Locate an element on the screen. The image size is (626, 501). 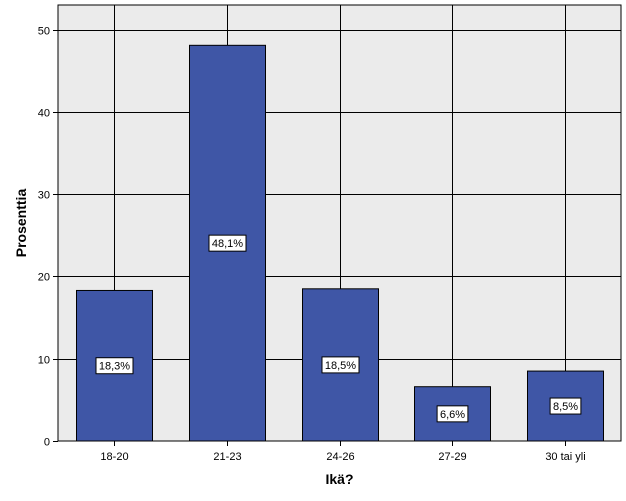
data-label: 48,1% is located at coordinates (227, 244).